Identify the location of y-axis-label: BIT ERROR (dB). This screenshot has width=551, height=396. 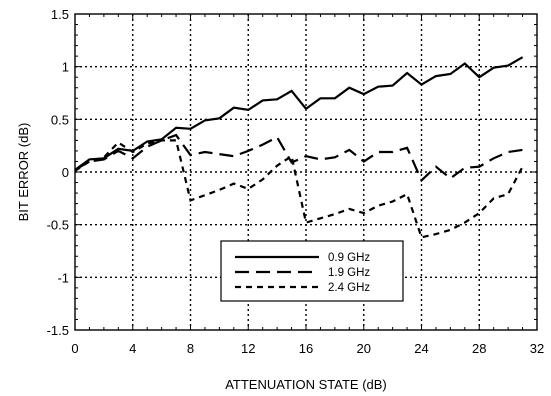
(23, 172).